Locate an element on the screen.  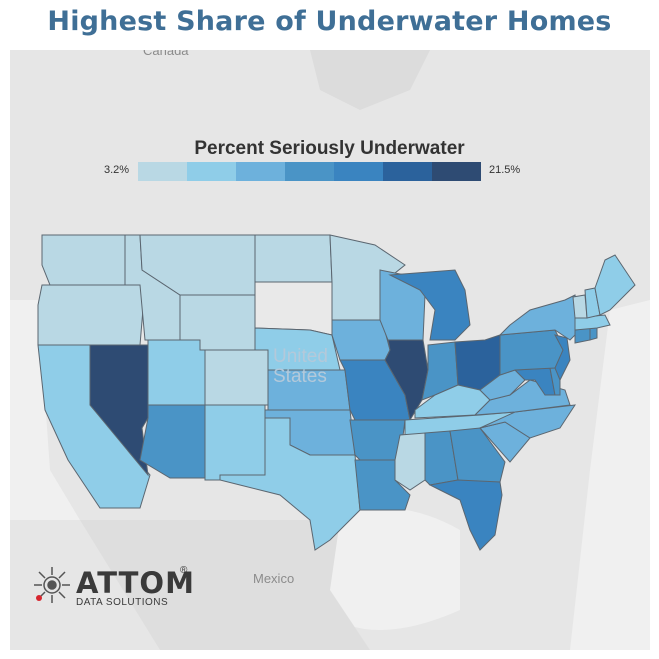
state-rhode-island: Rhode Island is located at coordinates (593, 334).